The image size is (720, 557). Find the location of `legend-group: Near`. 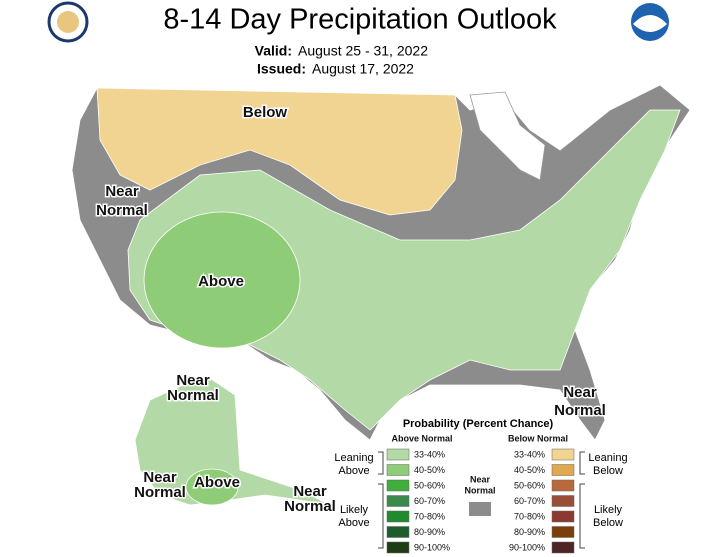

legend-group: Near is located at coordinates (480, 479).